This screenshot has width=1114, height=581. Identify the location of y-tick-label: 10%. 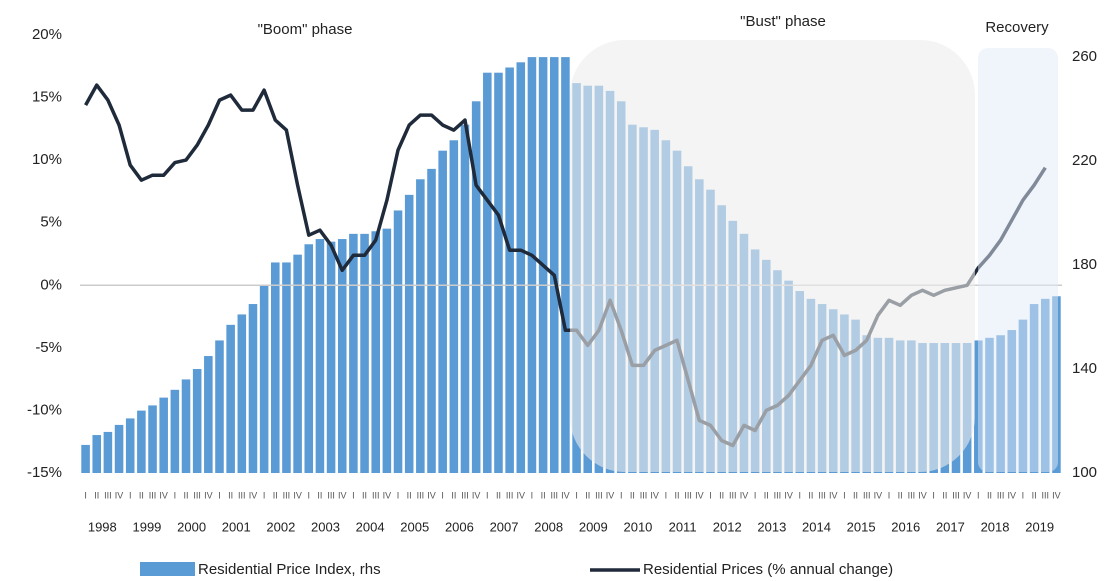
(47, 159).